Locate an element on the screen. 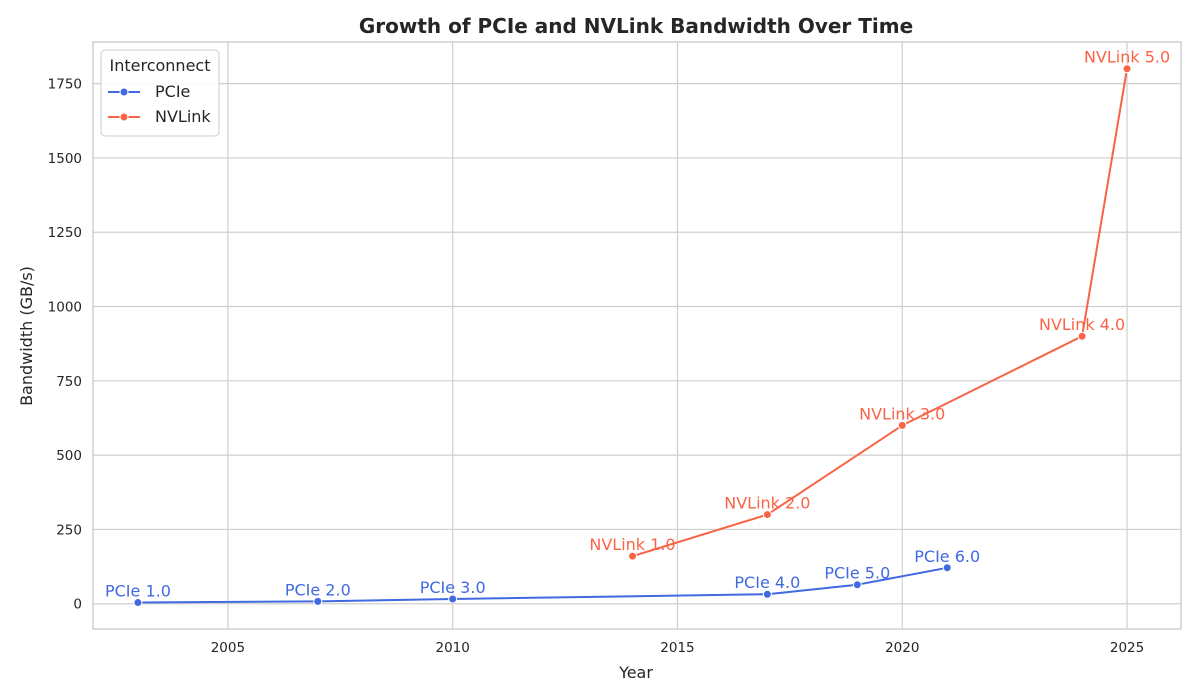  series-pcie is located at coordinates (542, 585).